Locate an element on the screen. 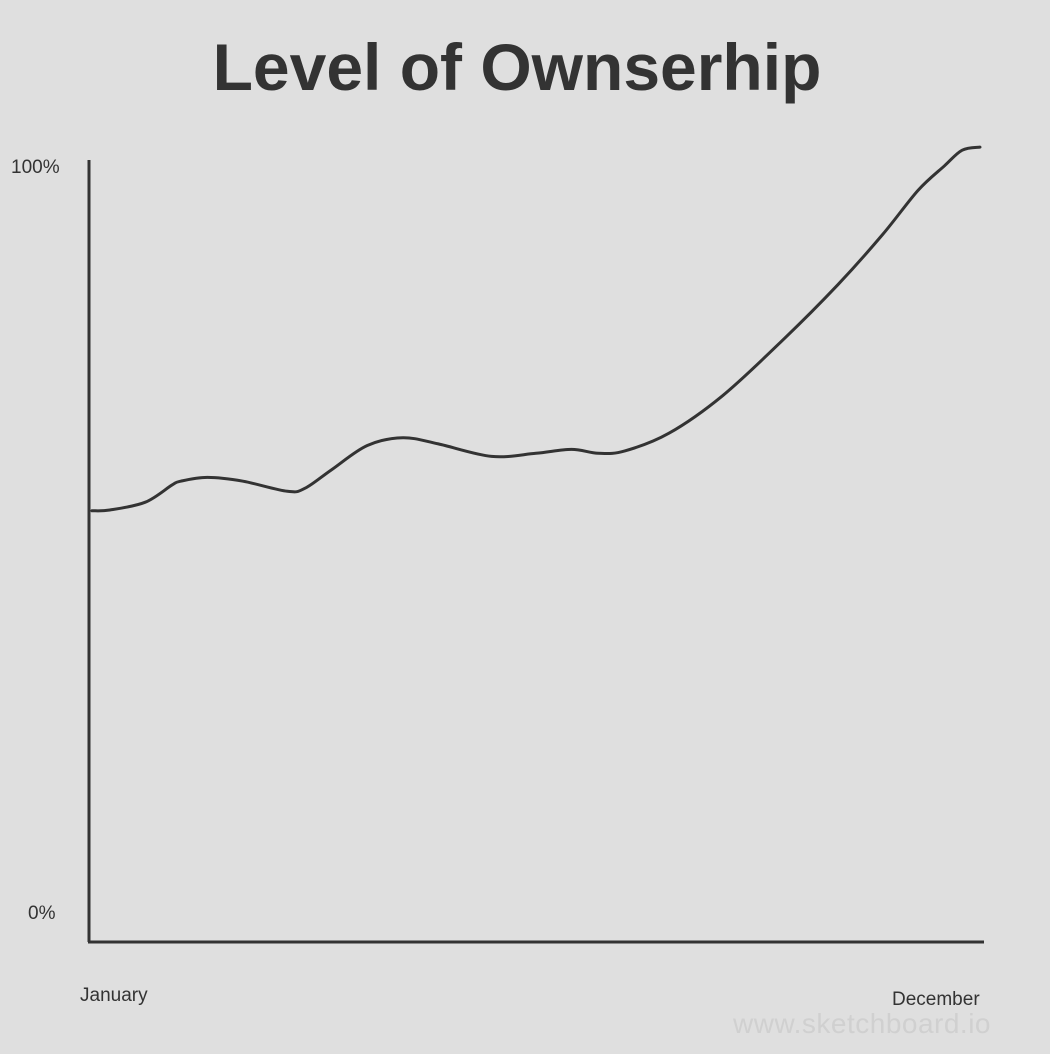  watermark-text: www.sketchboard.io is located at coordinates (862, 1023).